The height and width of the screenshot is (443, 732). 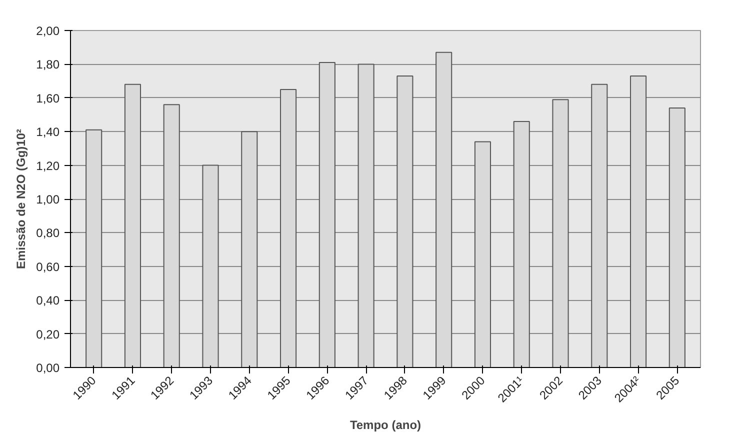 What do you see at coordinates (48, 98) in the screenshot?
I see `y-tick-label: 1,60` at bounding box center [48, 98].